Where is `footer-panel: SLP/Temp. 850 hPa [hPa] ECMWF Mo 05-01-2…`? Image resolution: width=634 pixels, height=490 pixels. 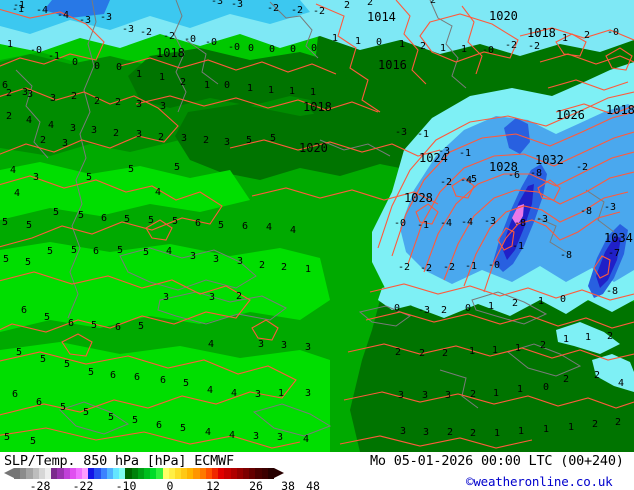
footer-panel: SLP/Temp. 850 hPa [hPa] ECMWF Mo 05-01-2… is located at coordinates (317, 471).